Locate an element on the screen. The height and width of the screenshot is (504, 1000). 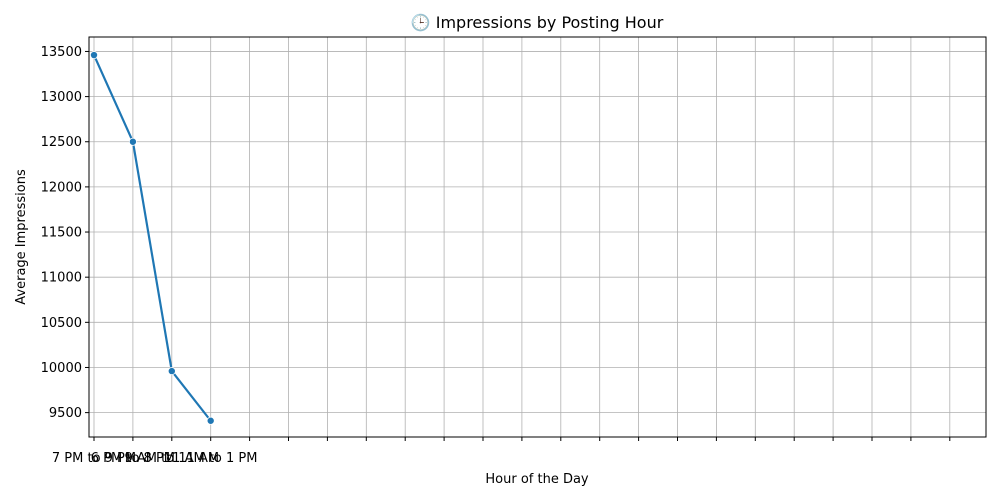
series-layer is located at coordinates (152, 238).